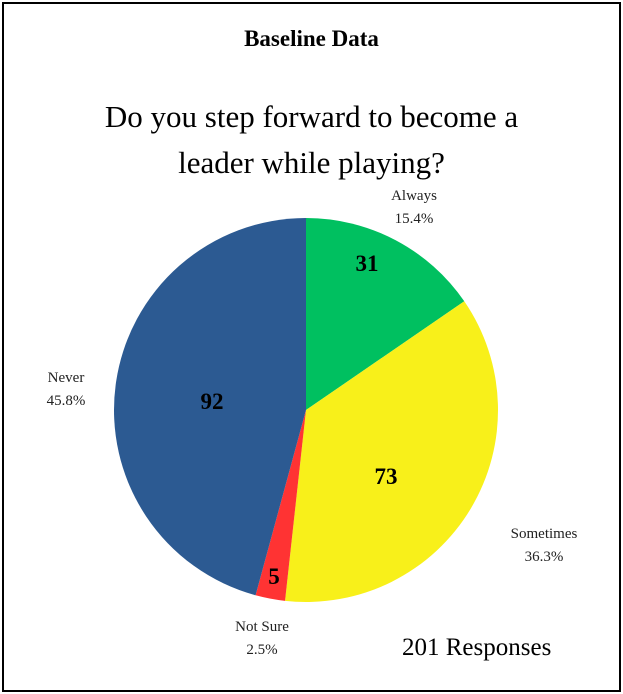 This screenshot has height=694, width=623. What do you see at coordinates (274, 576) in the screenshot?
I see `value-label-not-sure: 5` at bounding box center [274, 576].